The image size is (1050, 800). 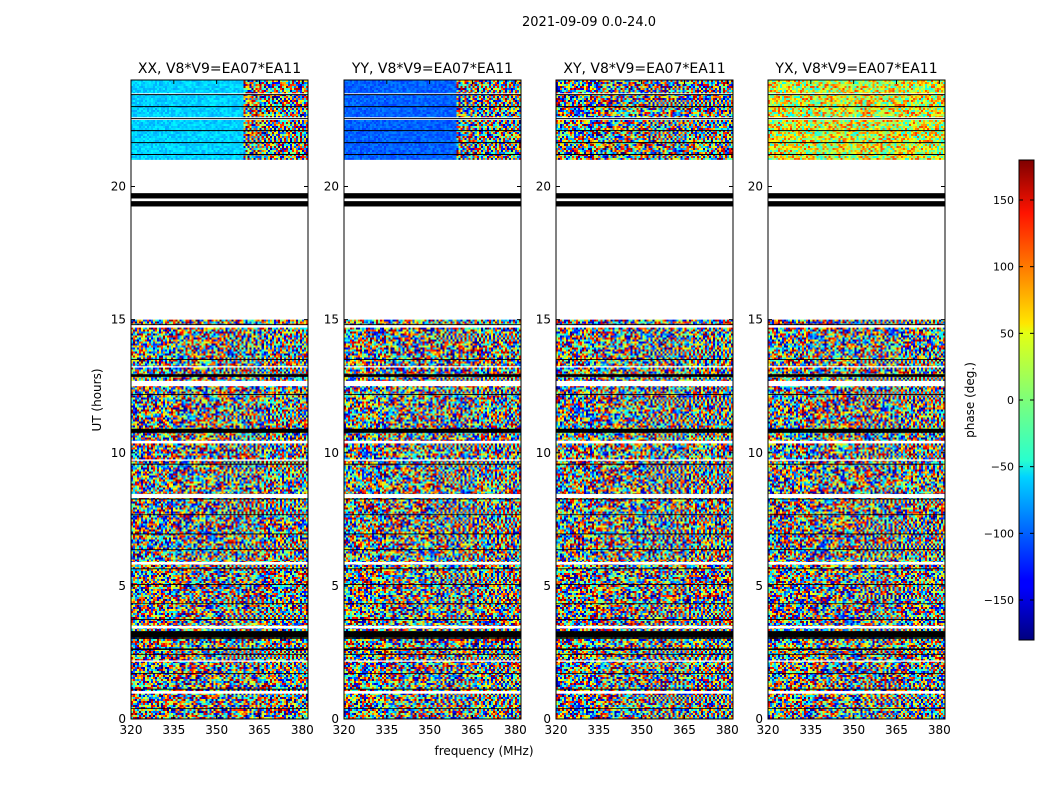 I want to click on y-axis-label: UT (hours), so click(x=97, y=399).